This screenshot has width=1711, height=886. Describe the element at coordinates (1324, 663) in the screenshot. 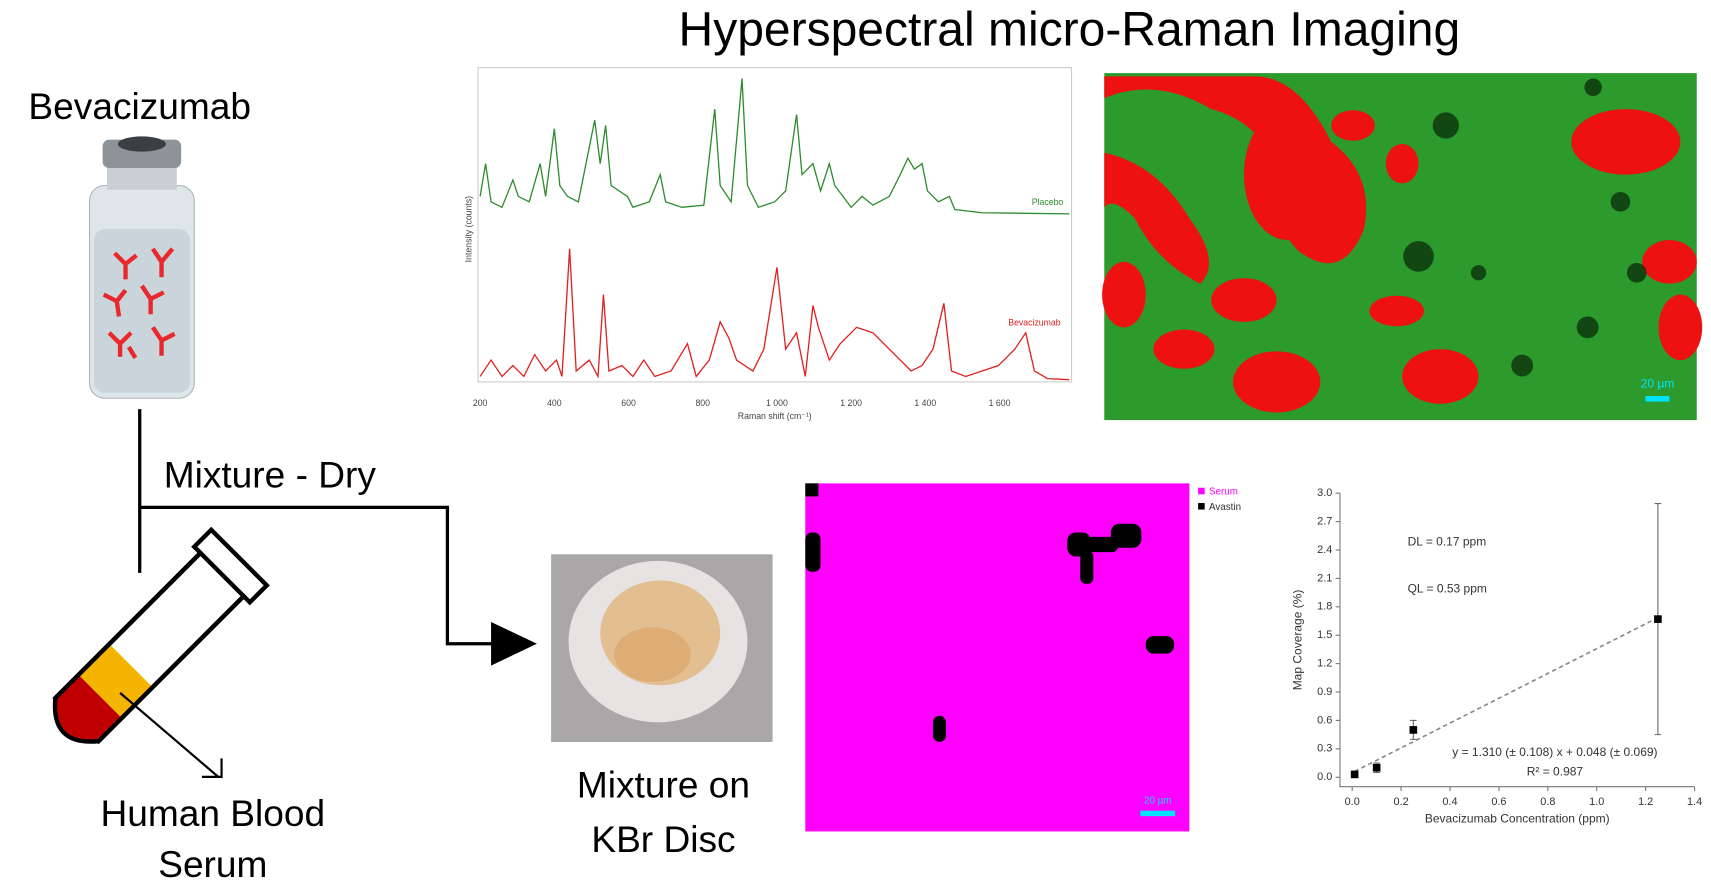

I see `y-tick-label: 1.2` at that location.